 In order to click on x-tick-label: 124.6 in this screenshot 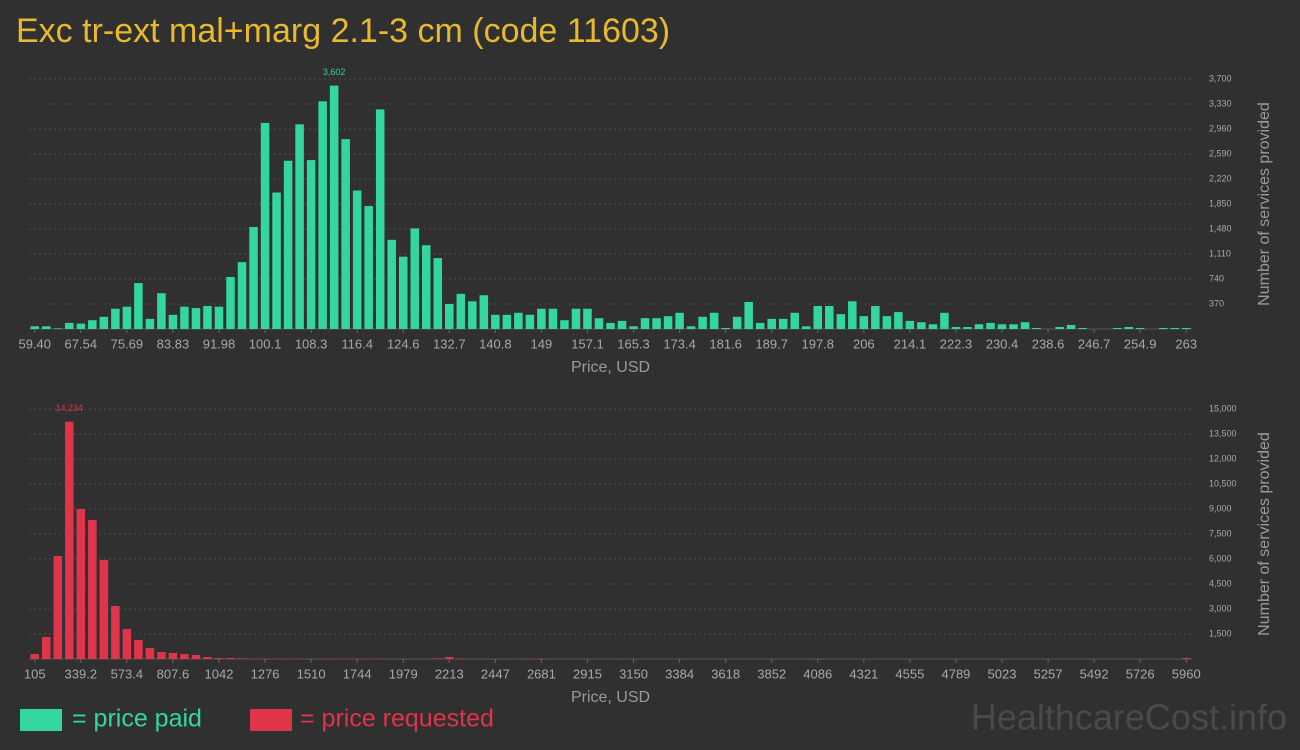, I will do `click(403, 343)`.